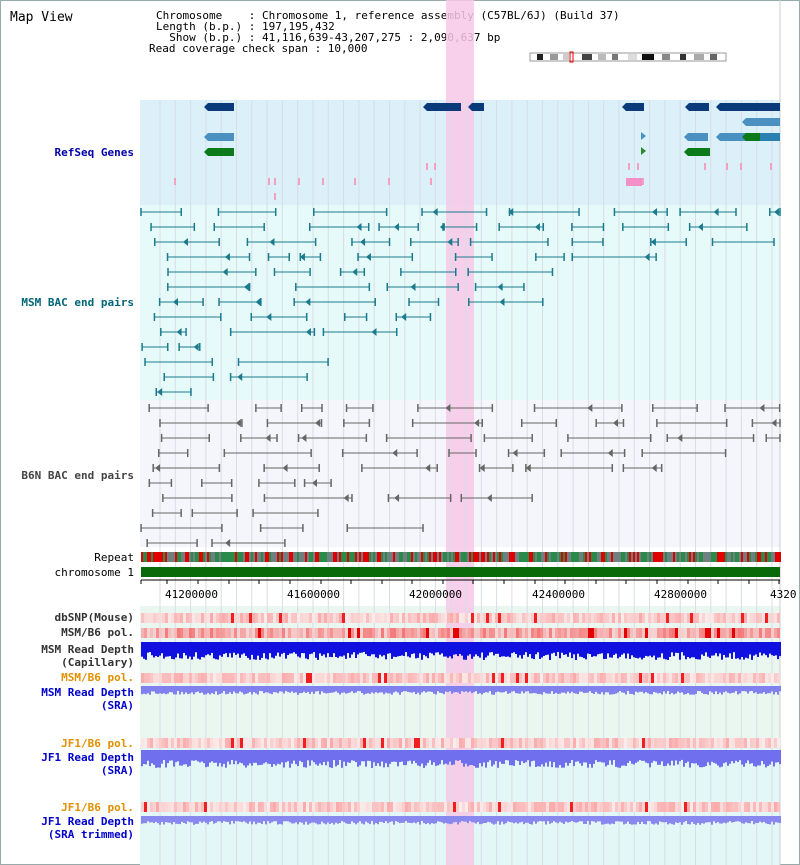 This screenshot has width=800, height=865. Describe the element at coordinates (744, 137) in the screenshot. I see `gene-direction-arrow` at that location.